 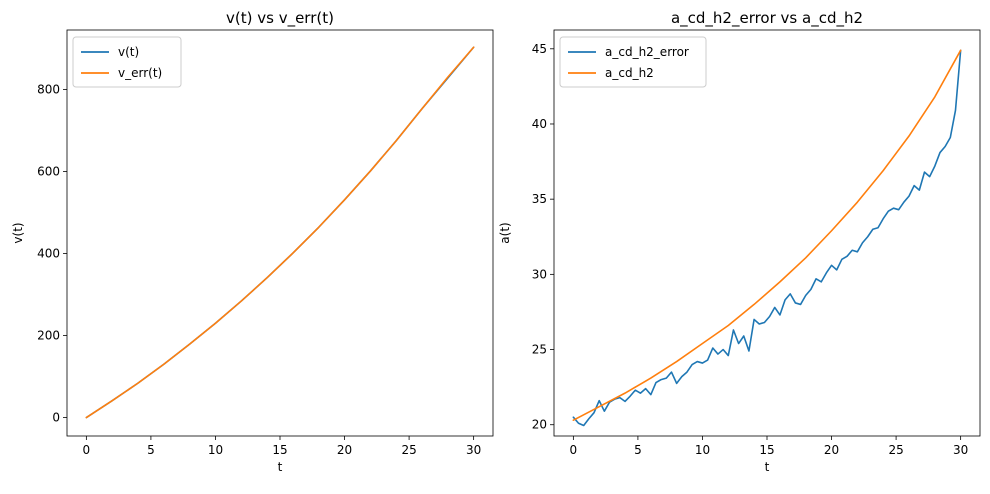 What do you see at coordinates (539, 425) in the screenshot?
I see `y-tick-label: 20` at bounding box center [539, 425].